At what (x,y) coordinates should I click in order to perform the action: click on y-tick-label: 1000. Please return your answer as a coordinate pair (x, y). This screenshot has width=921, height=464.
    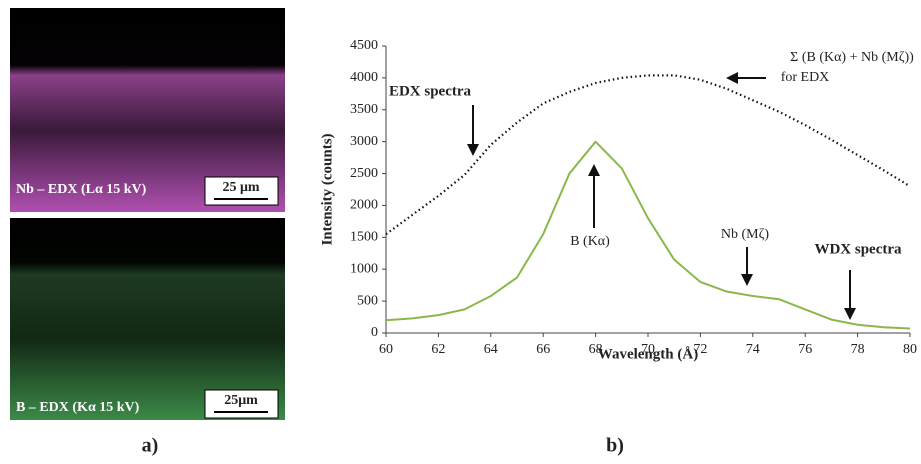
    Looking at the image, I should click on (364, 268).